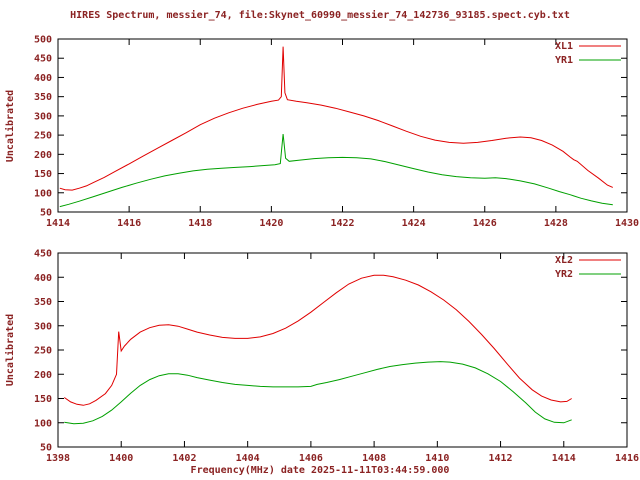 This screenshot has width=640, height=480. Describe the element at coordinates (10, 126) in the screenshot. I see `top-y-axis-label: Uncalibrated` at that location.